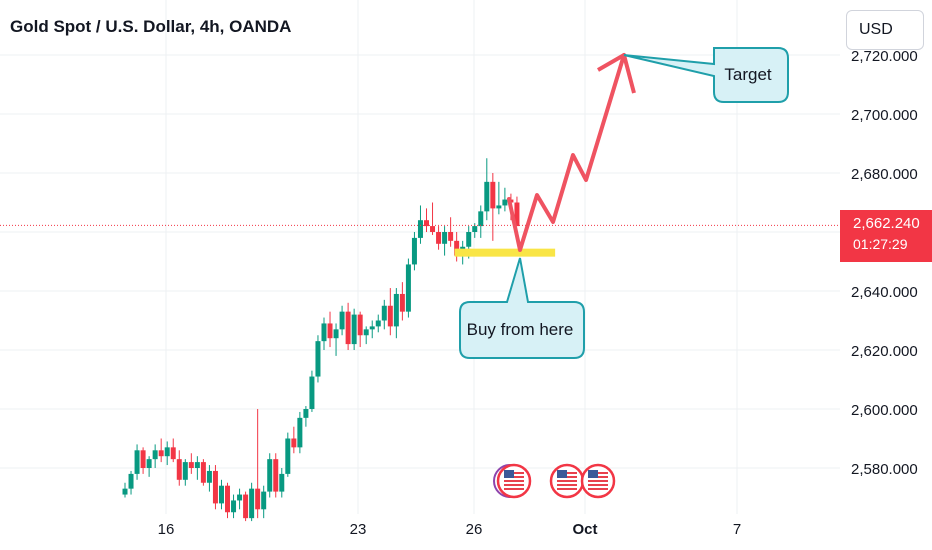  I want to click on y-tick-label: 2,700.000, so click(884, 115).